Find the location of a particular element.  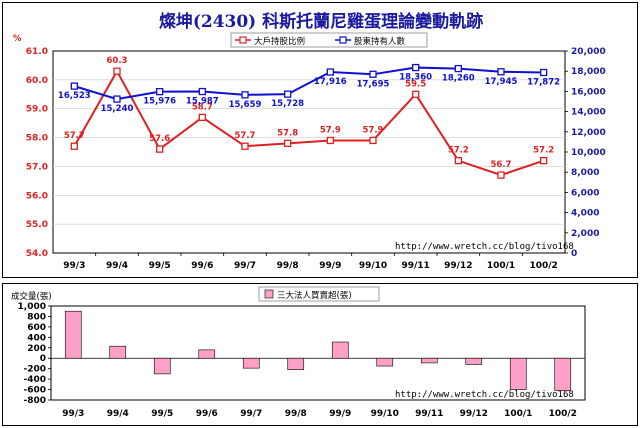

right-y-tick-label: 2,000 is located at coordinates (585, 234).